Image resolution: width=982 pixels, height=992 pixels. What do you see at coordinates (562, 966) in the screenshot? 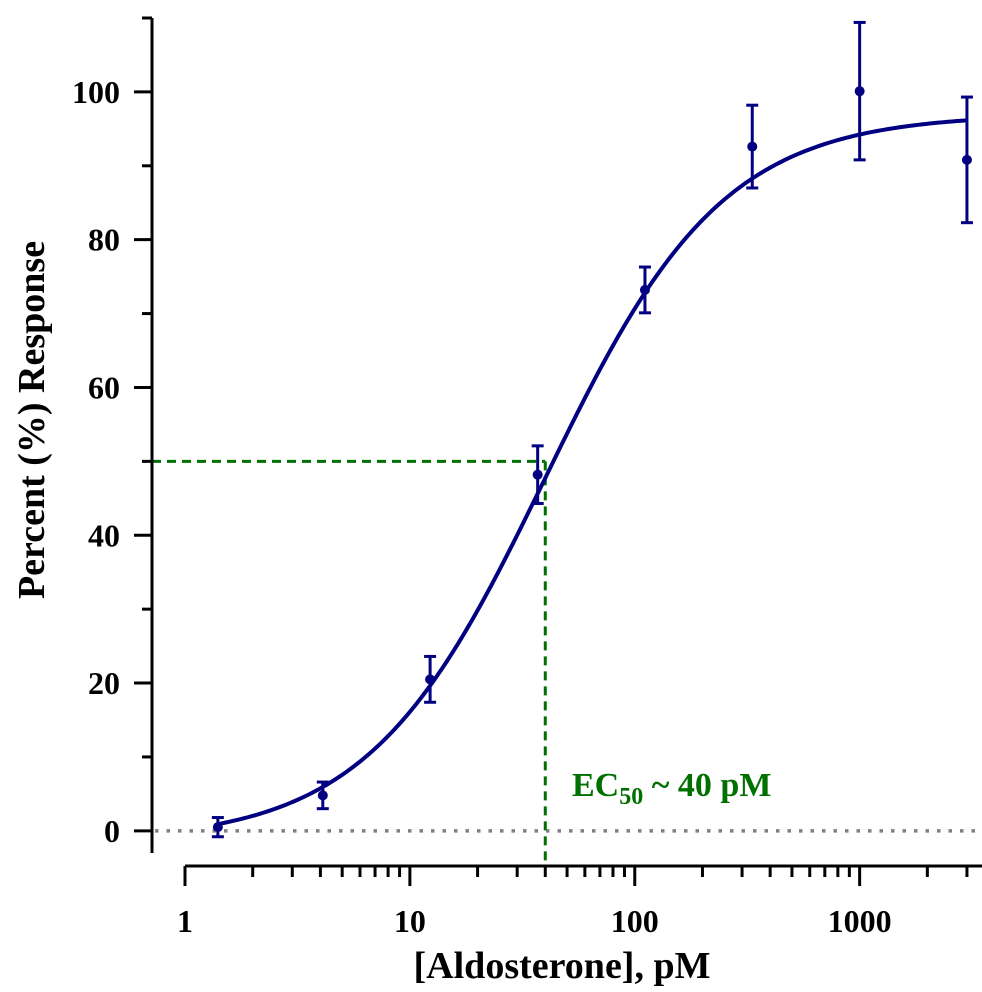
I see `x-axis-title: [Aldosterone], pM` at bounding box center [562, 966].